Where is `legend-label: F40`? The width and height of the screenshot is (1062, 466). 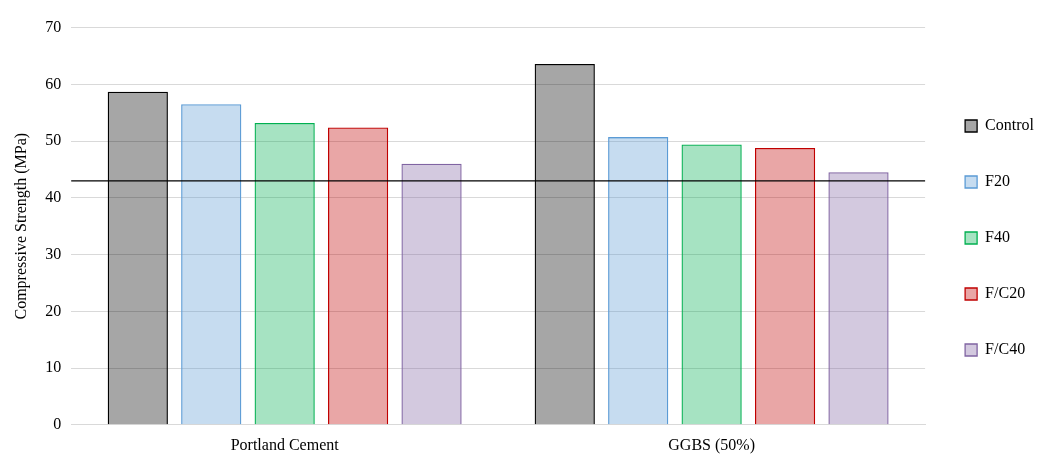 legend-label: F40 is located at coordinates (998, 237).